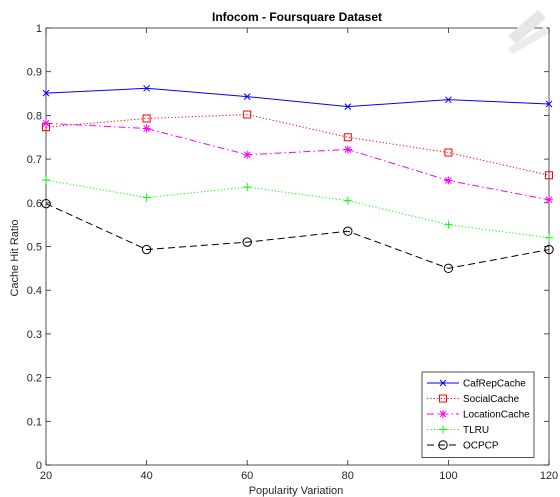 Image resolution: width=560 pixels, height=497 pixels. What do you see at coordinates (34, 73) in the screenshot?
I see `y-tick-label: 0.9` at bounding box center [34, 73].